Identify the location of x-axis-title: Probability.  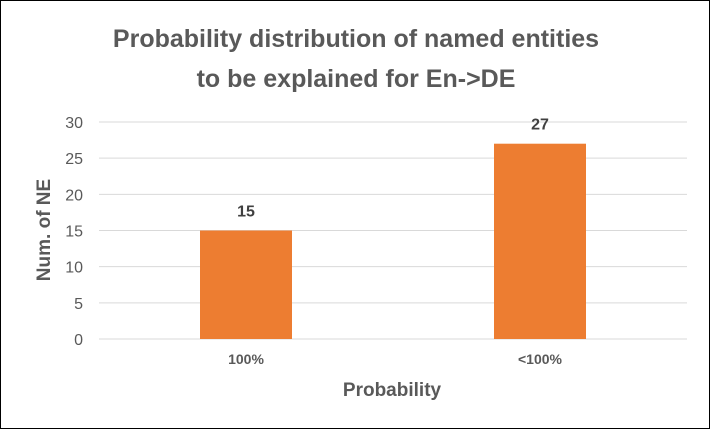
(392, 390).